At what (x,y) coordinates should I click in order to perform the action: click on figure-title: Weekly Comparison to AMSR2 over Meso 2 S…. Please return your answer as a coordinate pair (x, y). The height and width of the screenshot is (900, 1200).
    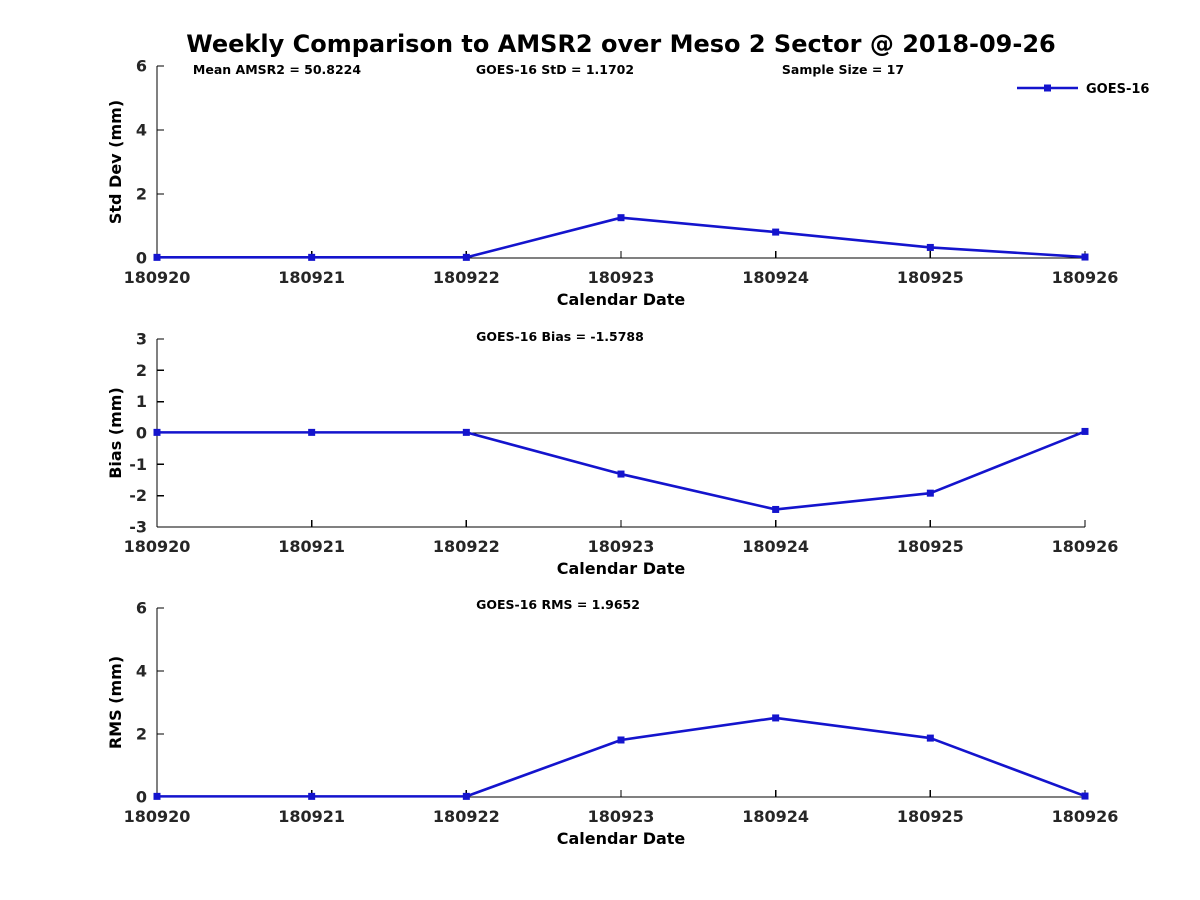
    Looking at the image, I should click on (621, 44).